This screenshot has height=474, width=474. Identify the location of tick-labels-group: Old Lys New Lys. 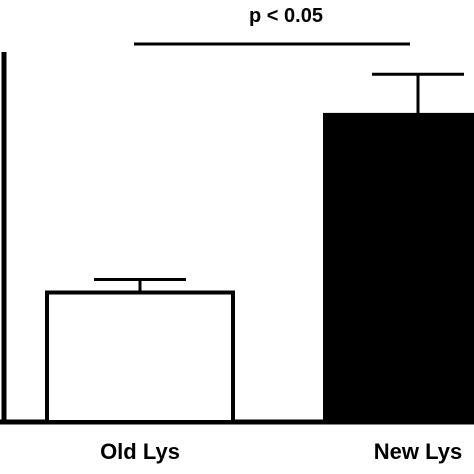
(281, 451).